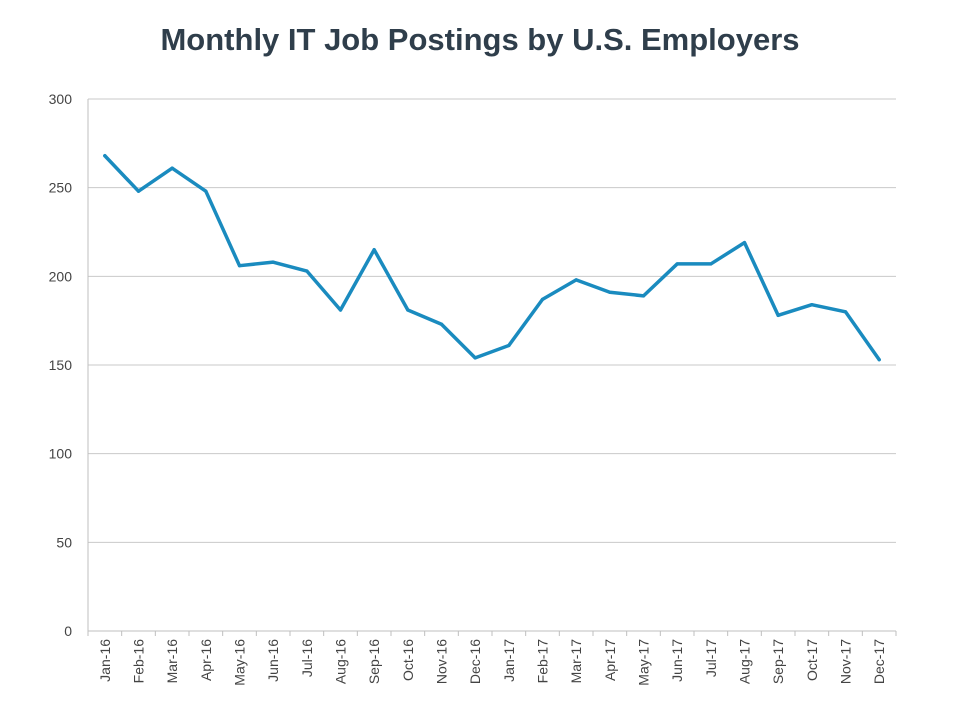 This screenshot has height=720, width=960. What do you see at coordinates (68, 631) in the screenshot?
I see `y-tick-label: 0` at bounding box center [68, 631].